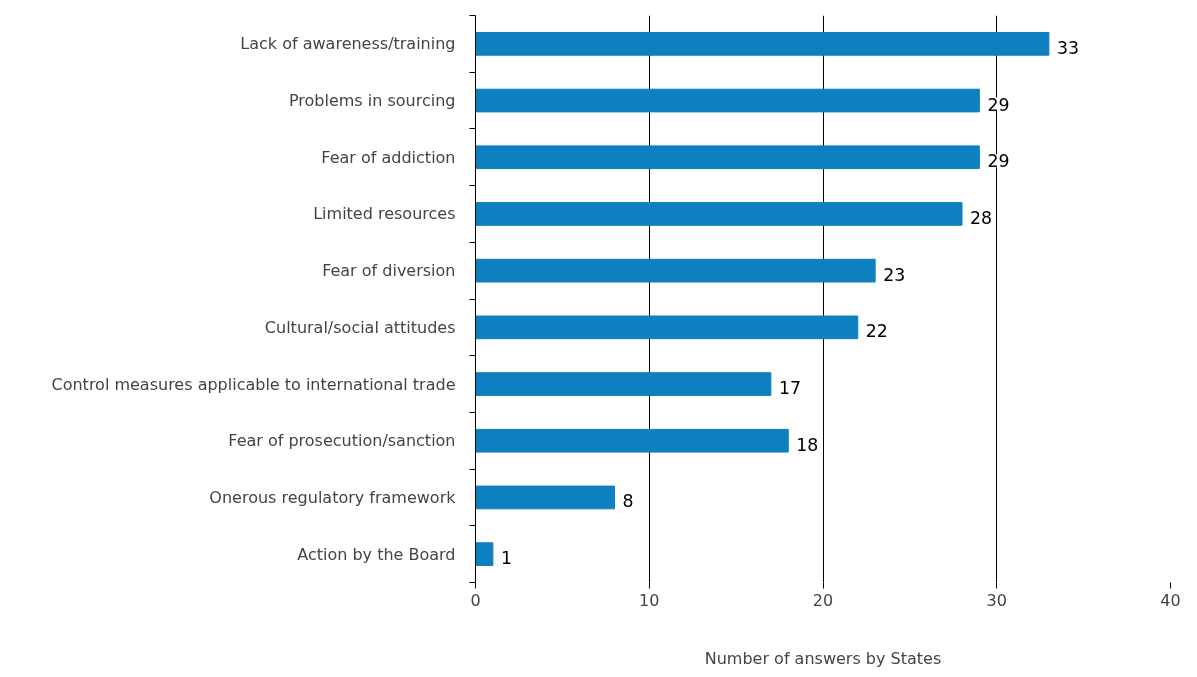  What do you see at coordinates (894, 274) in the screenshot?
I see `data-label: 23` at bounding box center [894, 274].